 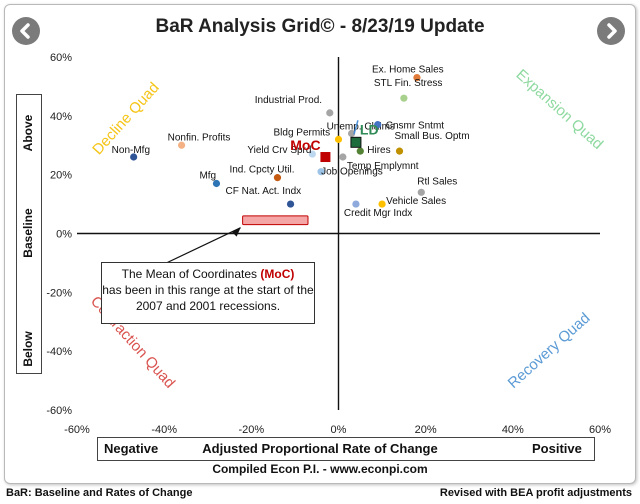 I want to click on x-tick-label: -40%, so click(x=164, y=430).